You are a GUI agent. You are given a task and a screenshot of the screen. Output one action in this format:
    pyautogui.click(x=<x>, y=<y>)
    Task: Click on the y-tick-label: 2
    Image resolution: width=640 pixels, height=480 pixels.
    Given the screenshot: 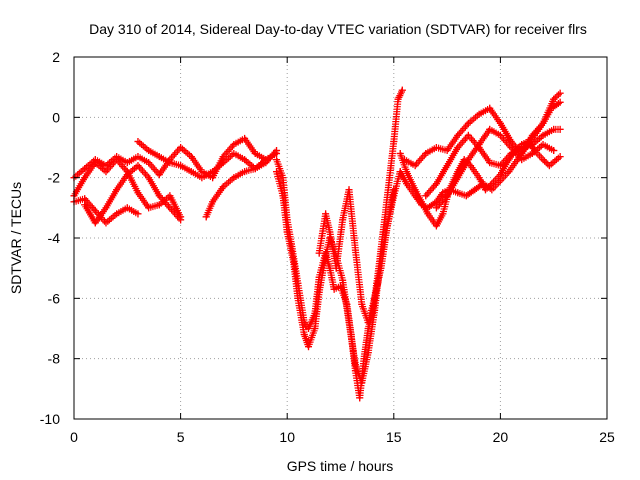 What is the action you would take?
    pyautogui.click(x=56, y=57)
    